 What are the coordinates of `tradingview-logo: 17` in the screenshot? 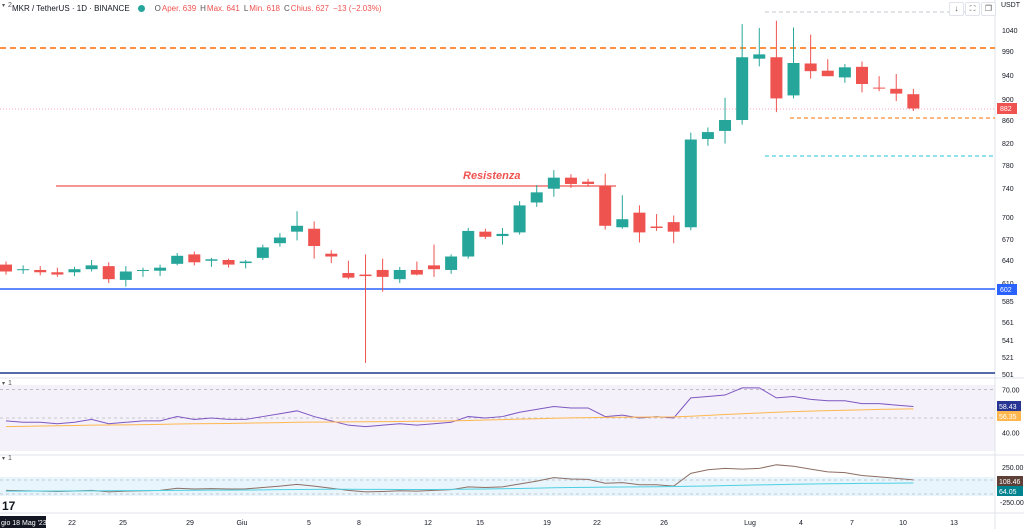 It's located at (9, 506).